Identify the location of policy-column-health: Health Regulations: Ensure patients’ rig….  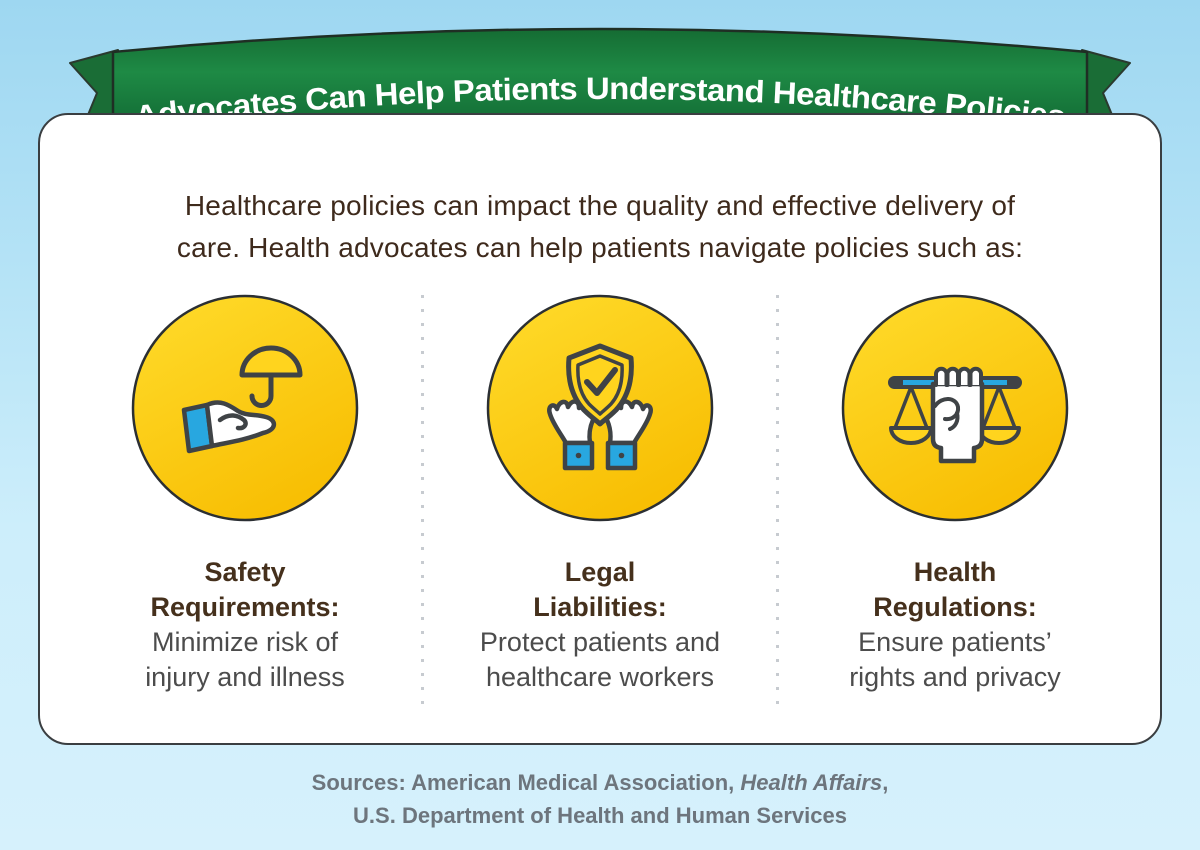
(955, 494).